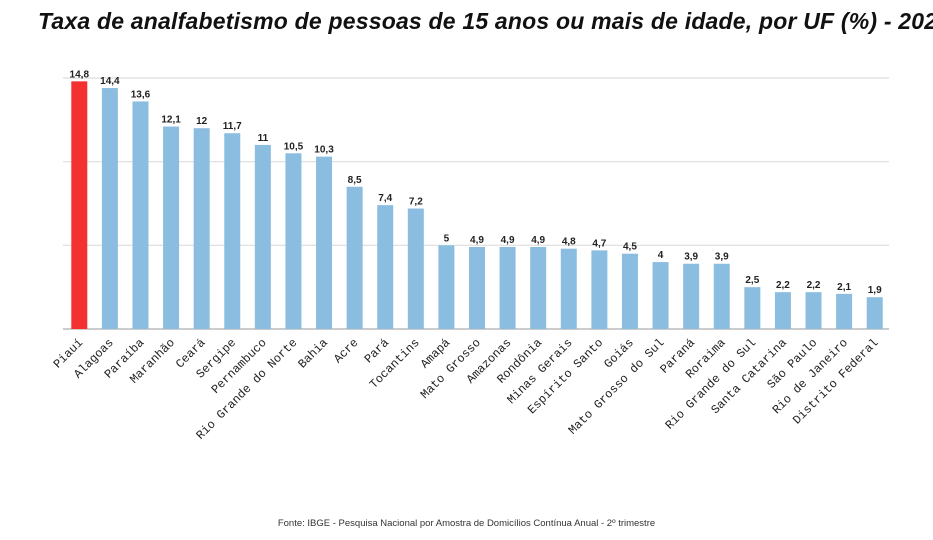  What do you see at coordinates (294, 146) in the screenshot?
I see `data-label: 10,5` at bounding box center [294, 146].